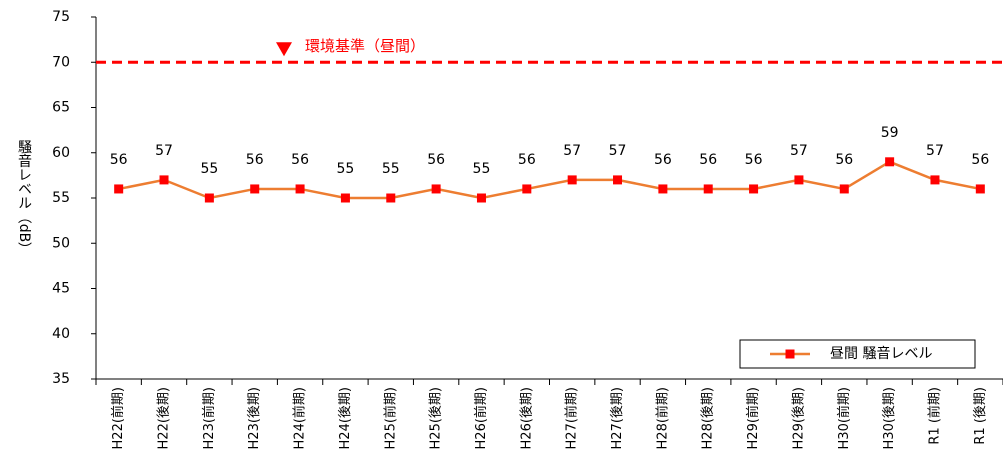 The height and width of the screenshot is (475, 1003). Describe the element at coordinates (662, 418) in the screenshot. I see `x-tick-label: H28(前期)` at that location.